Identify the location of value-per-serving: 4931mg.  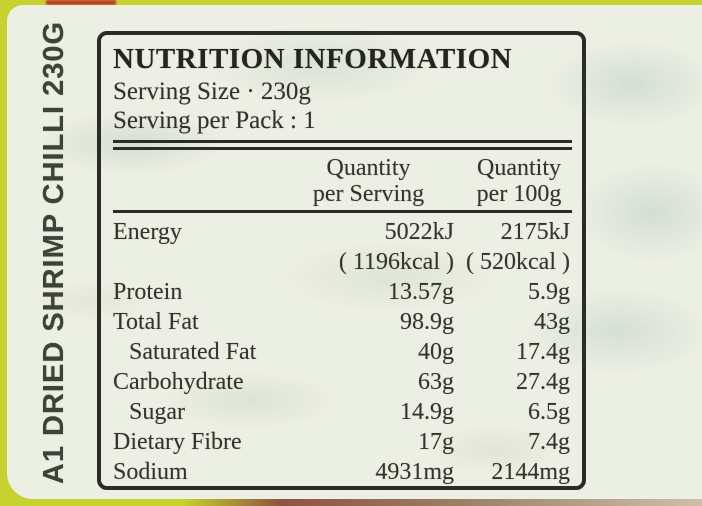
(414, 472).